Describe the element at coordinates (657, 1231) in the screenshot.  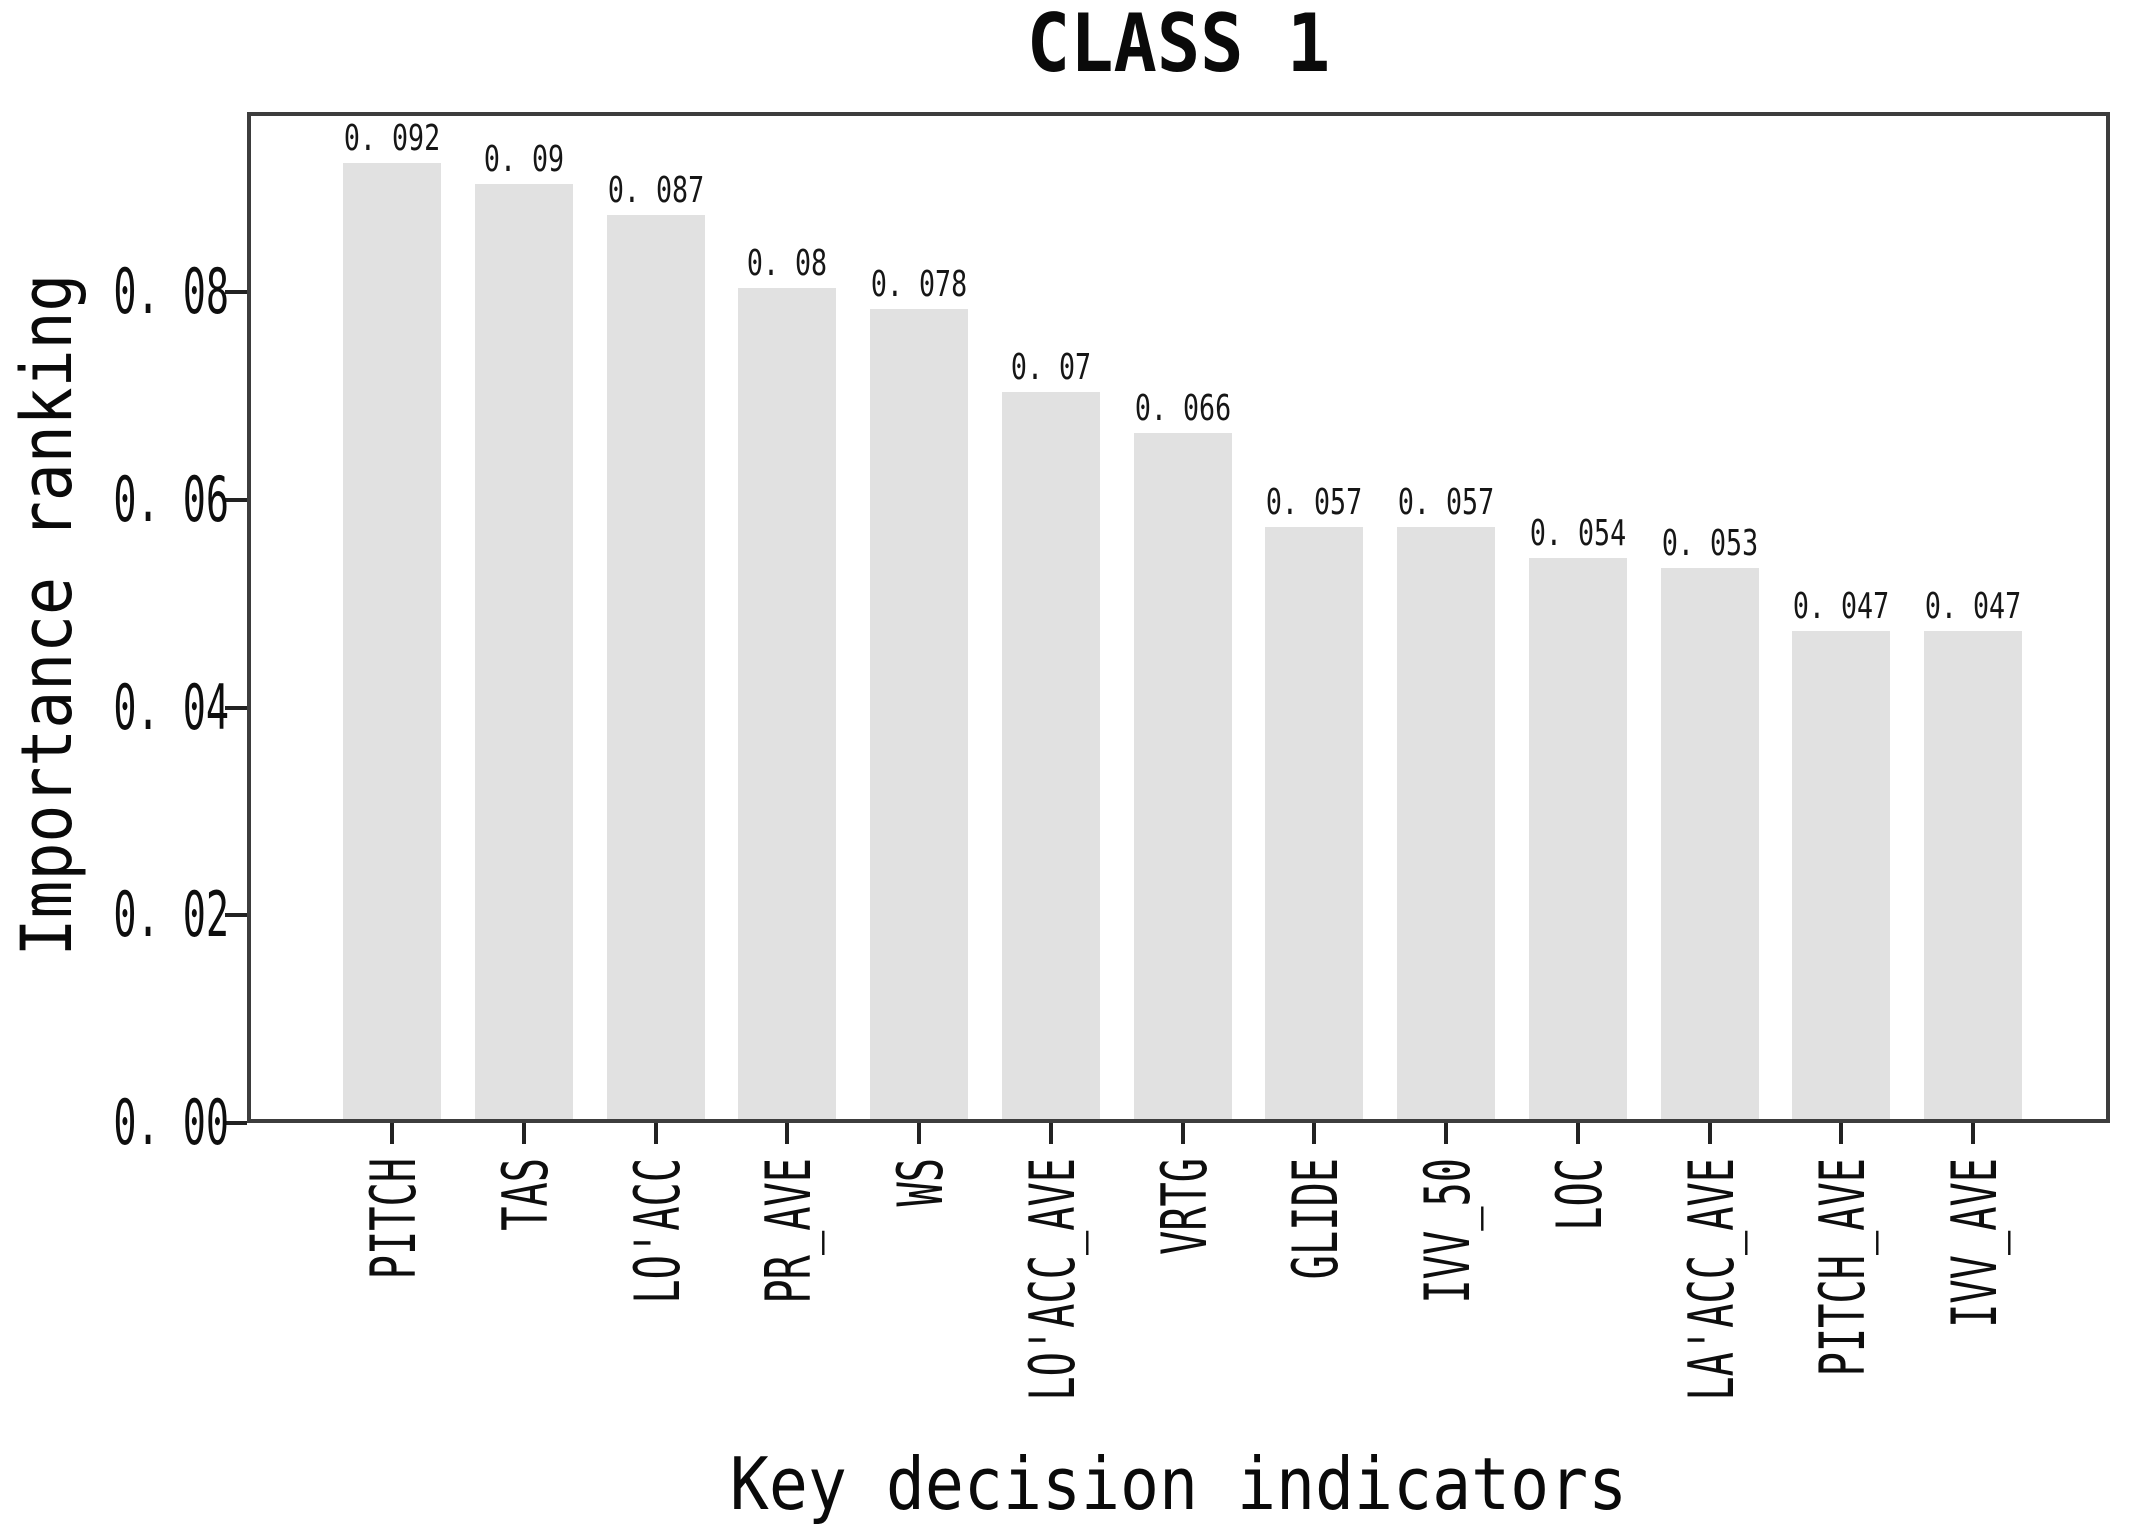
I see `x-tick-label-text: LO'ACC` at that location.